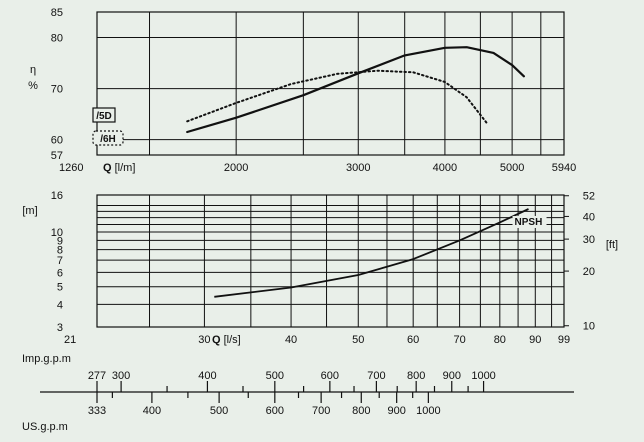 Image resolution: width=644 pixels, height=442 pixels. I want to click on us-tick-label: 333, so click(97, 411).